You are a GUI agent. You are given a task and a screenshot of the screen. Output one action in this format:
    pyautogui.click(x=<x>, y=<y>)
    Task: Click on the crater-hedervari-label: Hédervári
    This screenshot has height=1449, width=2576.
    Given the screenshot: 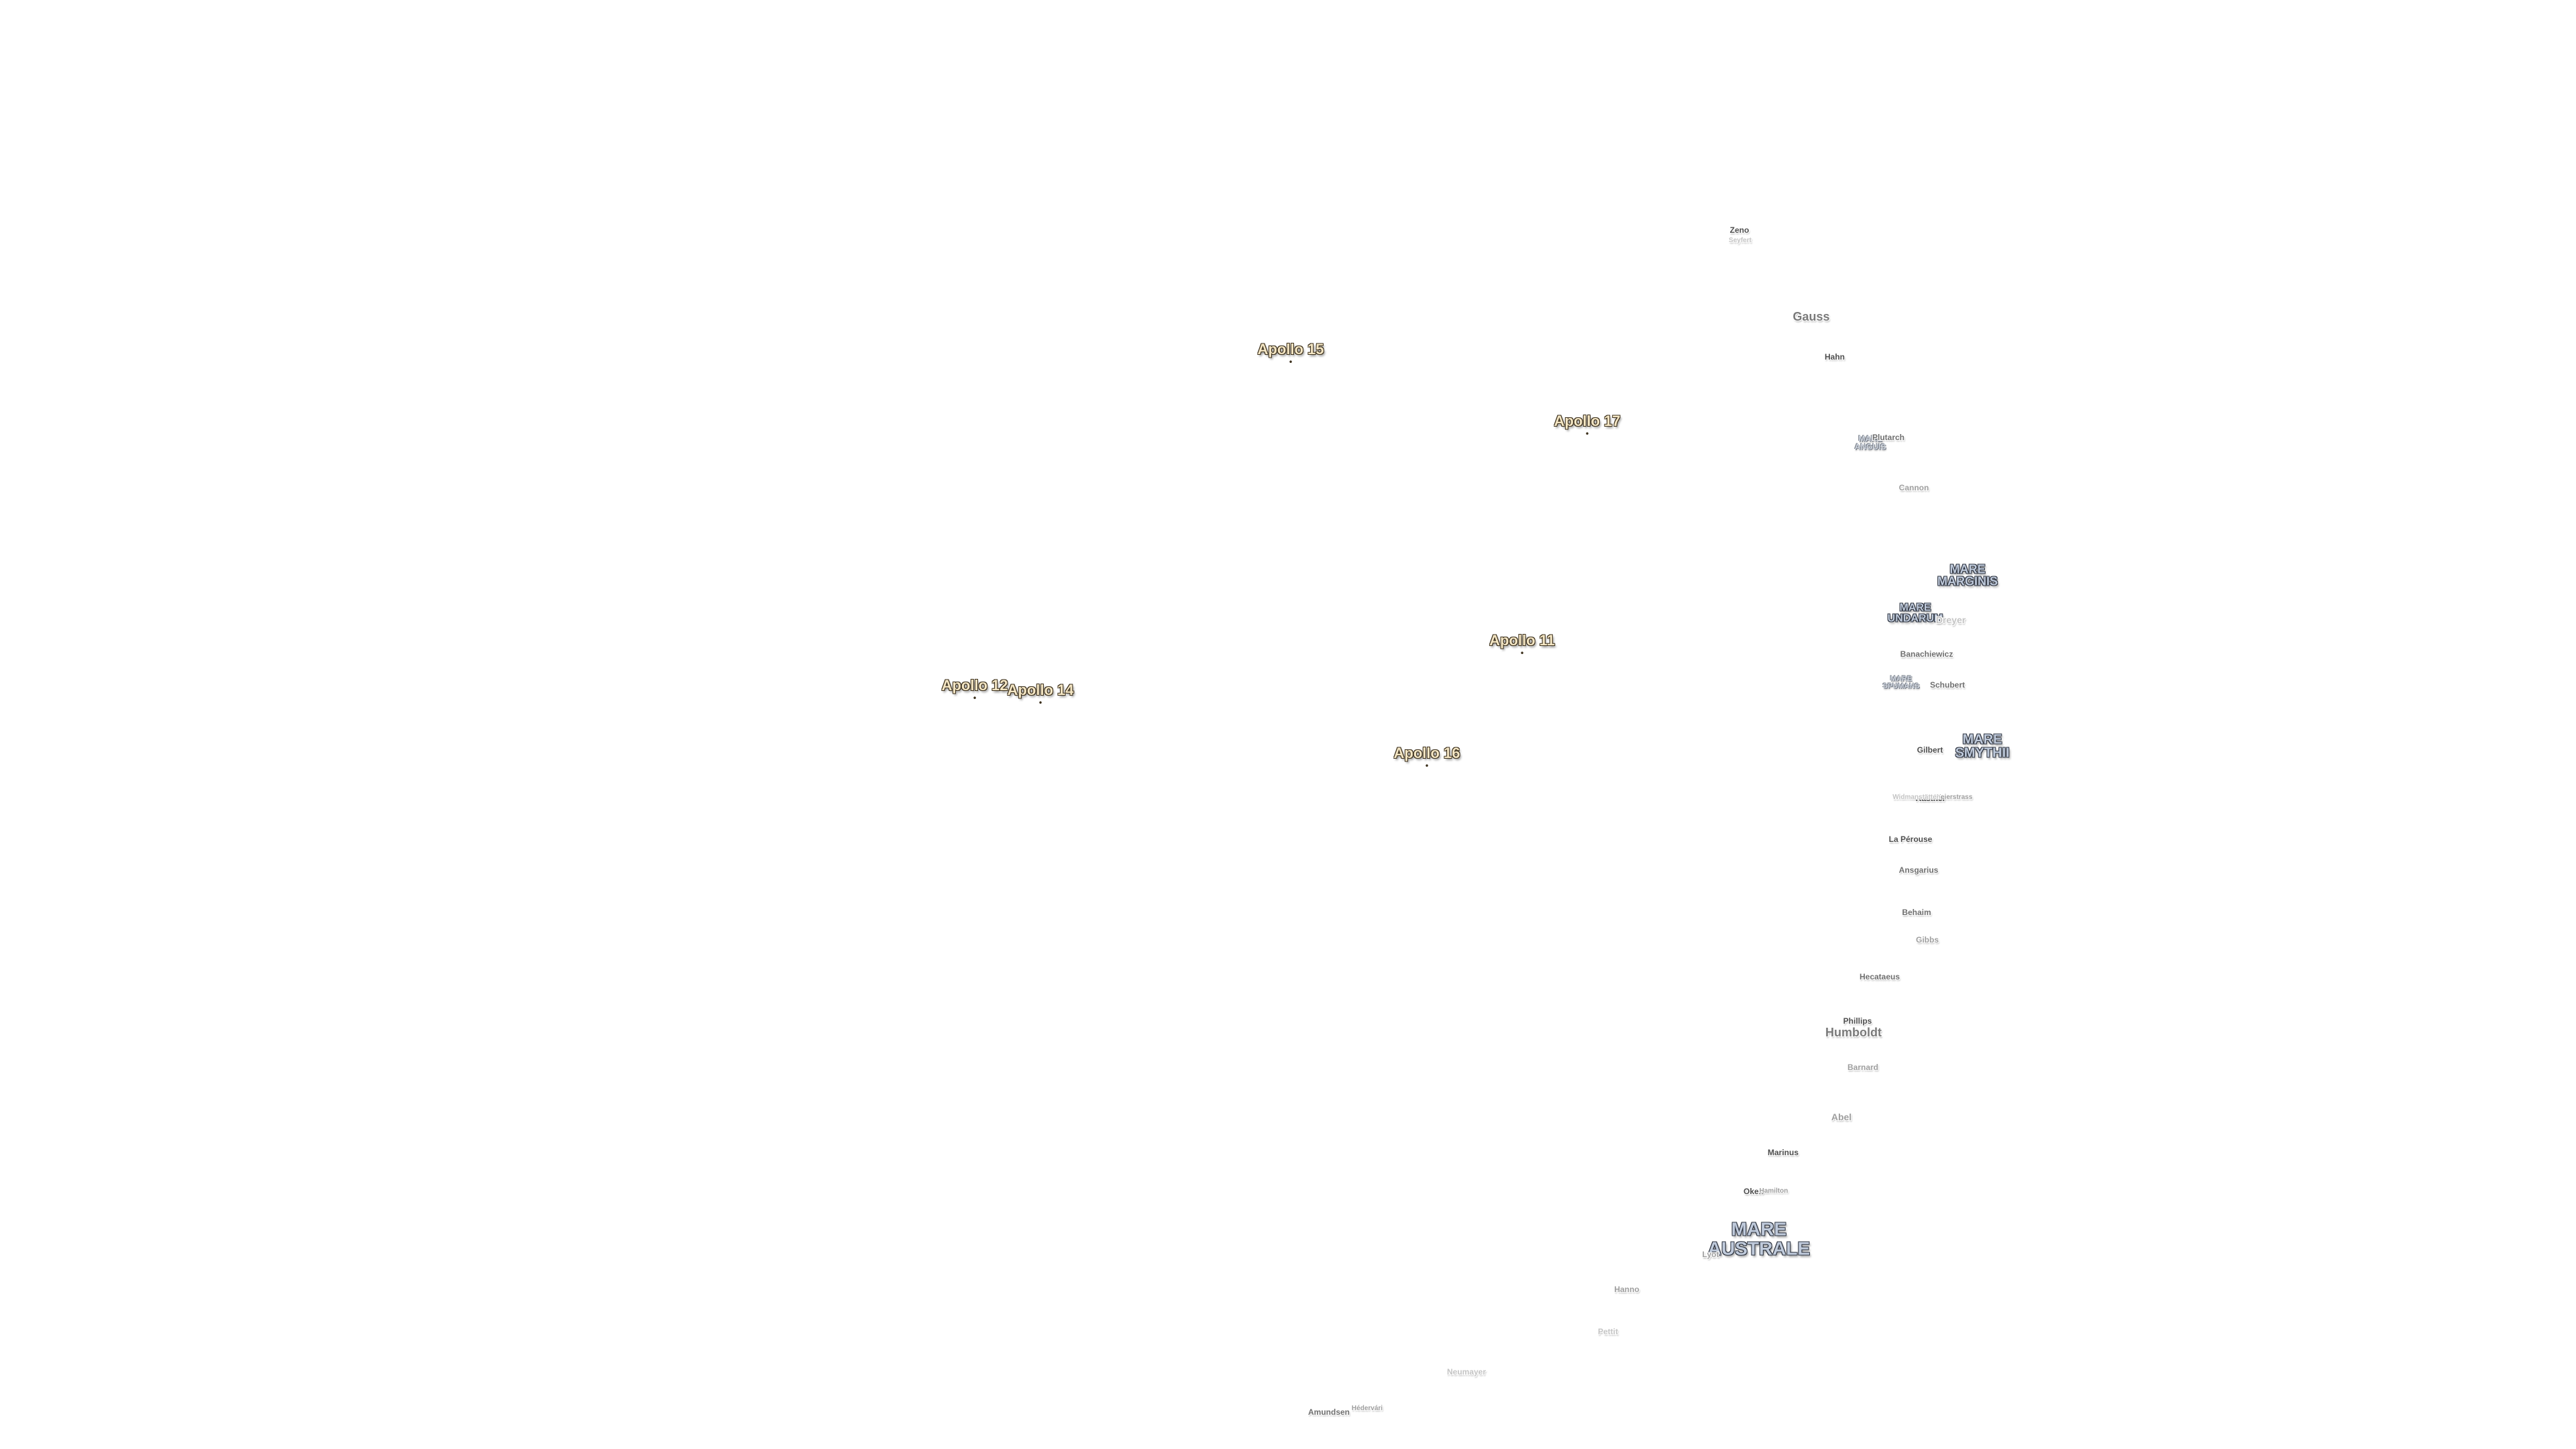 What is the action you would take?
    pyautogui.click(x=1367, y=1408)
    